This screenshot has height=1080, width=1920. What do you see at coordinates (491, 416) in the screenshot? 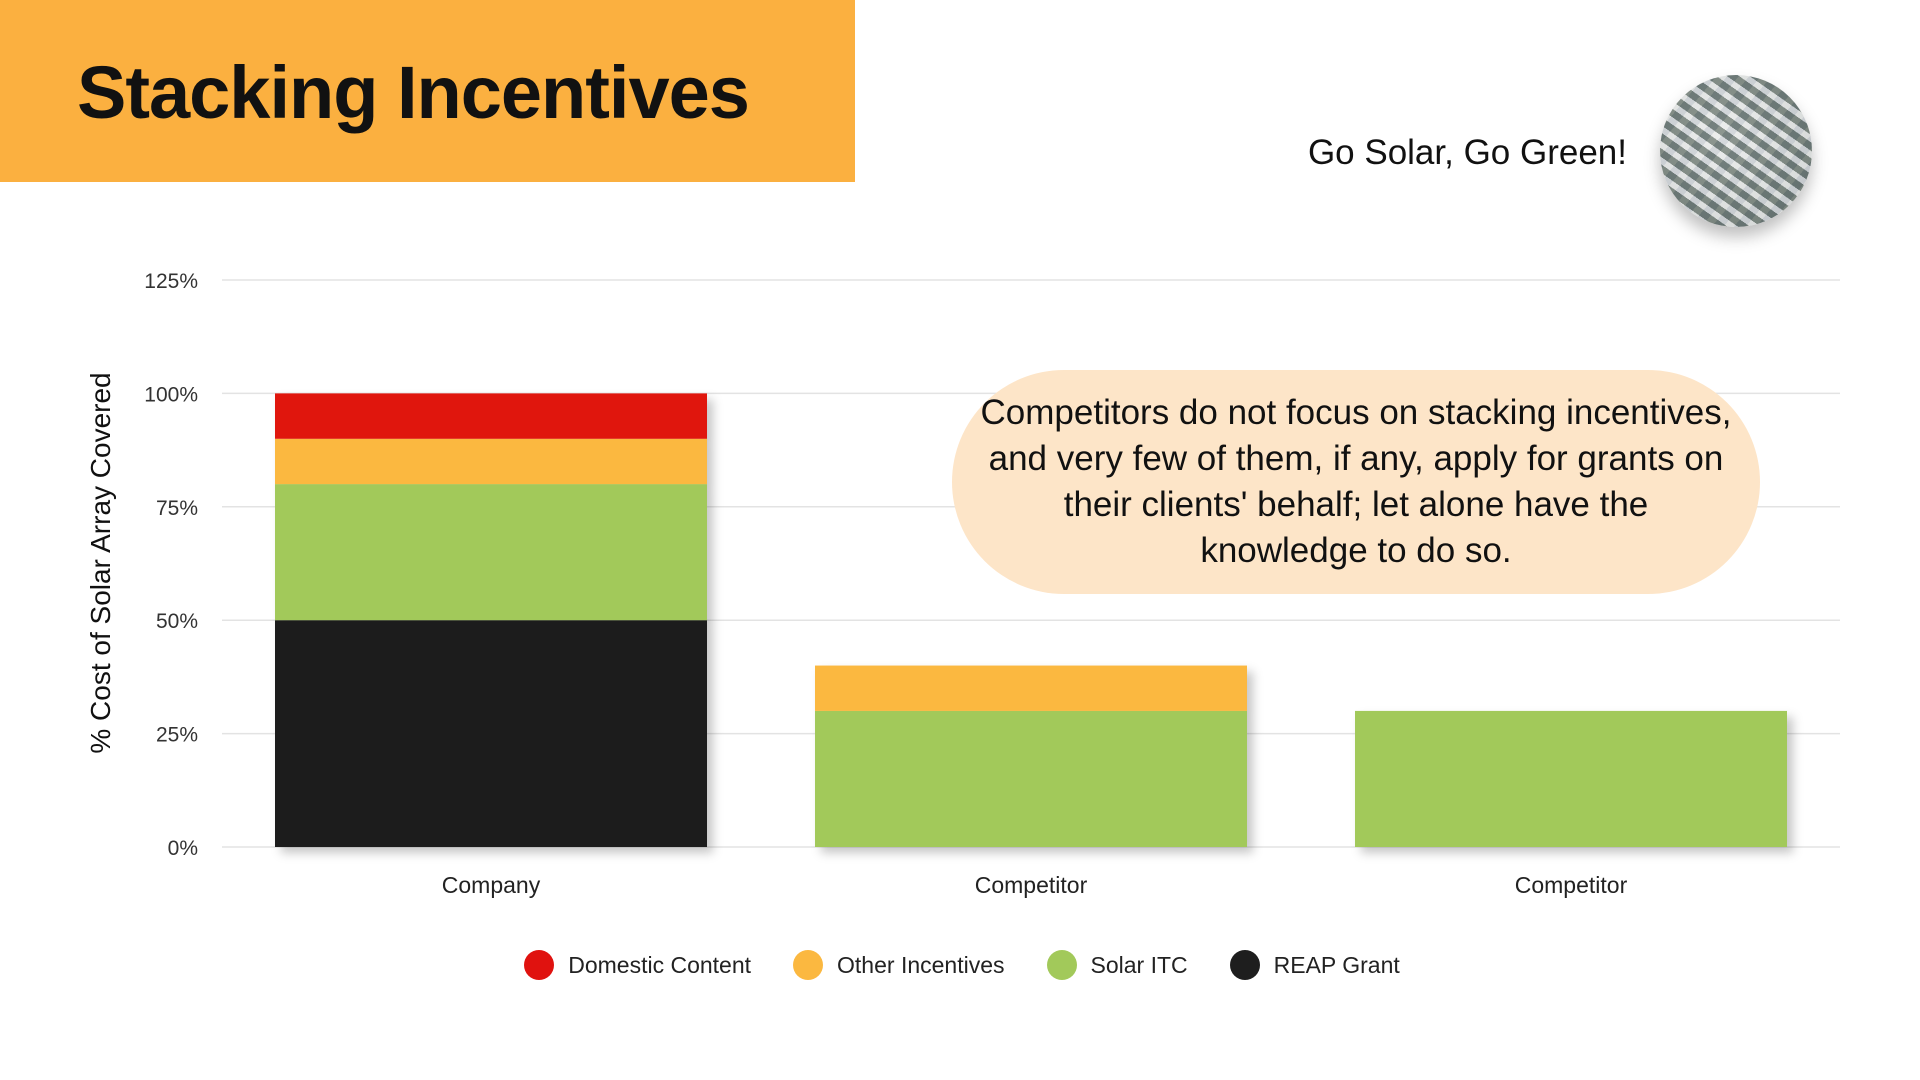
I see `bar-segment-domestic-content` at bounding box center [491, 416].